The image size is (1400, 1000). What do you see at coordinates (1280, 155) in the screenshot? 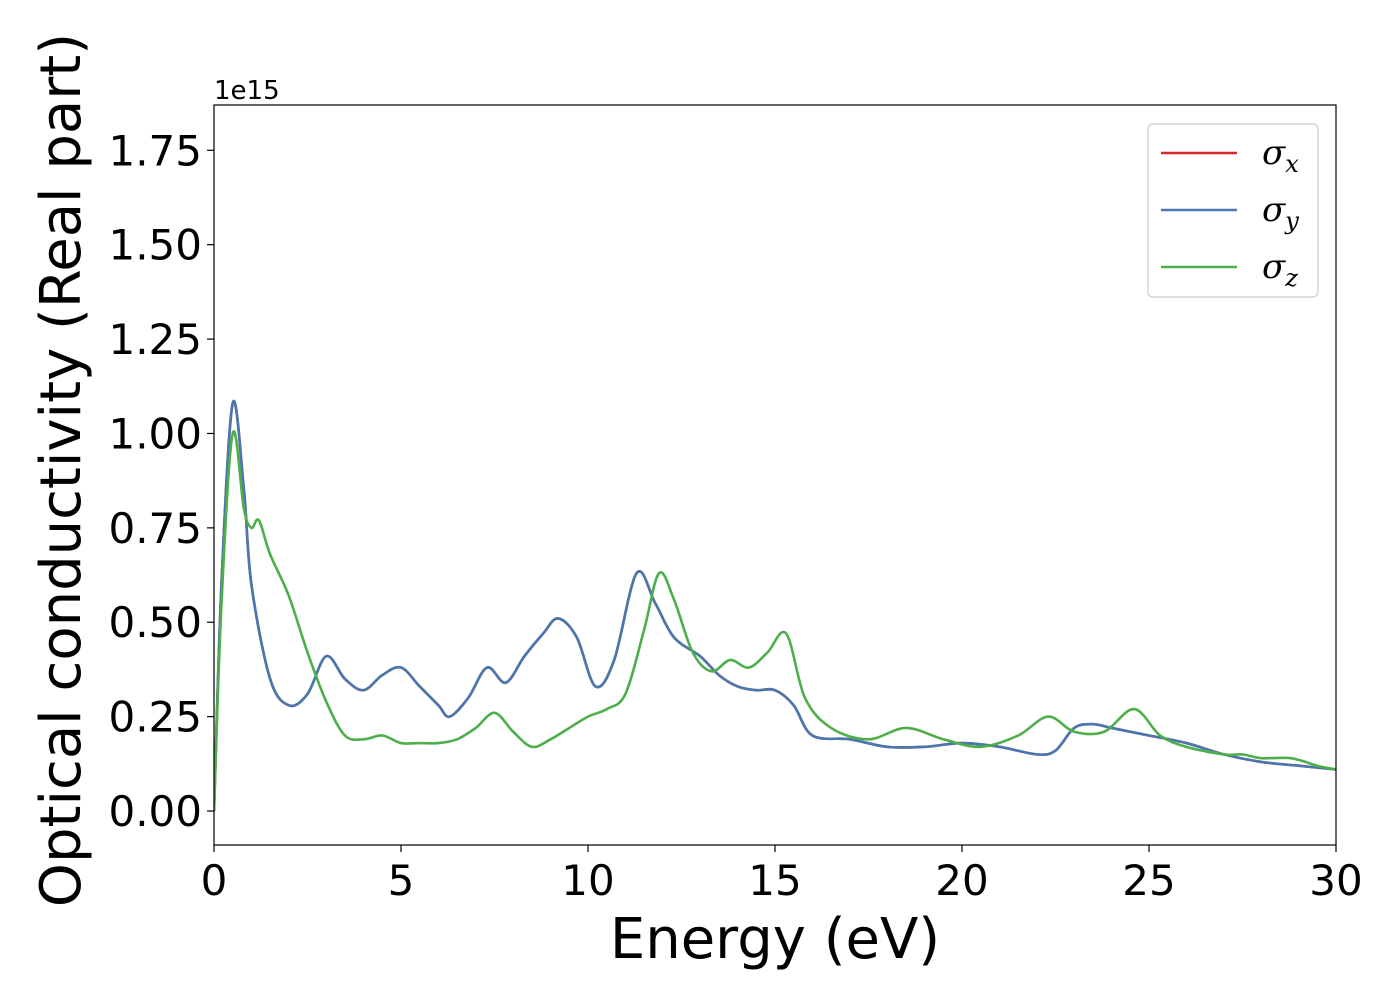
I see `legend-label-sigma-x: σx` at bounding box center [1280, 155].